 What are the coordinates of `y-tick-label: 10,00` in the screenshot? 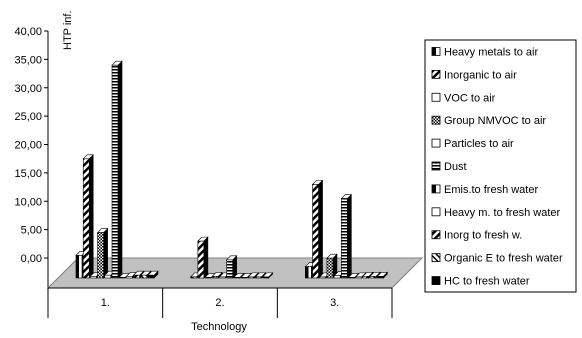 It's located at (28, 202).